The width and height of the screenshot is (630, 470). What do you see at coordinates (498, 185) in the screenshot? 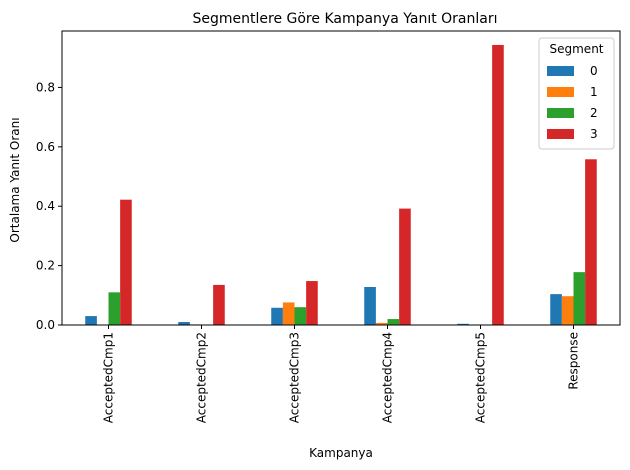
I see `bar-segment-3-AcceptedCmp5` at bounding box center [498, 185].